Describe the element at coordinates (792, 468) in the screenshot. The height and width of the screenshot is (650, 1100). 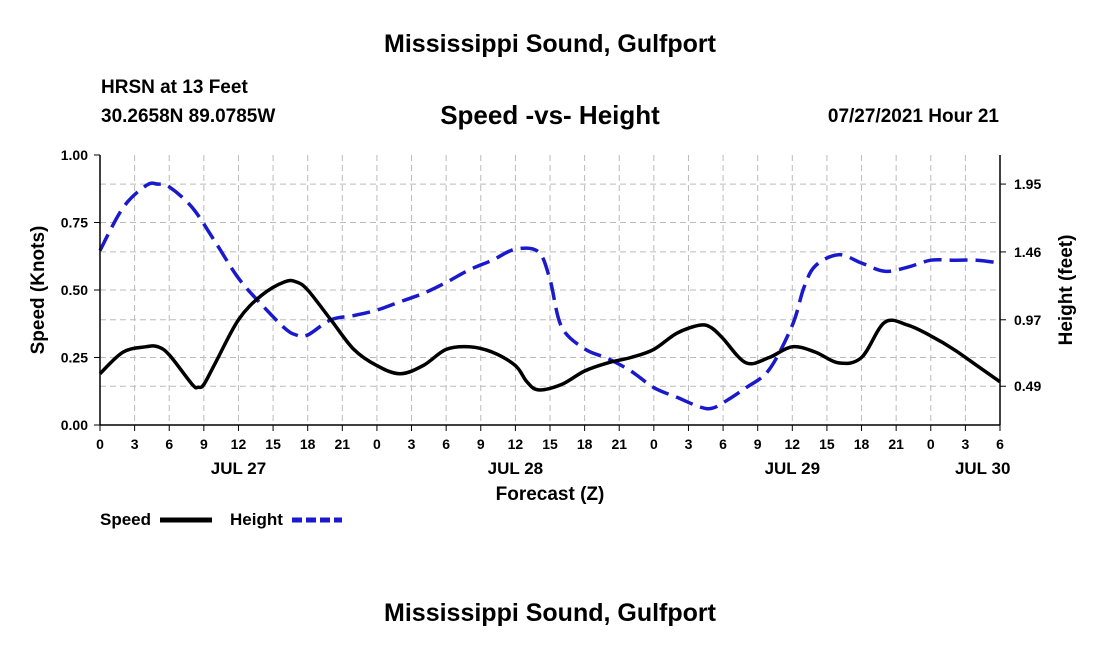
I see `x-date-label: JUL 29` at that location.